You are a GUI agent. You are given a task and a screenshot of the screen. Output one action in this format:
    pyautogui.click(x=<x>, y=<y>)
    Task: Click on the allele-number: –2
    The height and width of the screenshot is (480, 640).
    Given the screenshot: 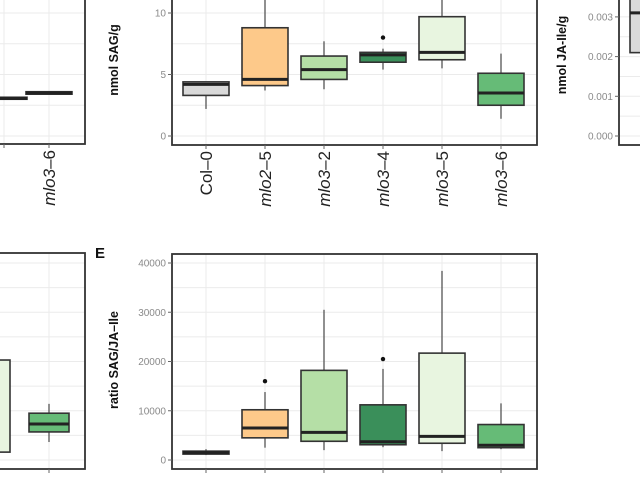 What is the action you would take?
    pyautogui.click(x=324, y=160)
    